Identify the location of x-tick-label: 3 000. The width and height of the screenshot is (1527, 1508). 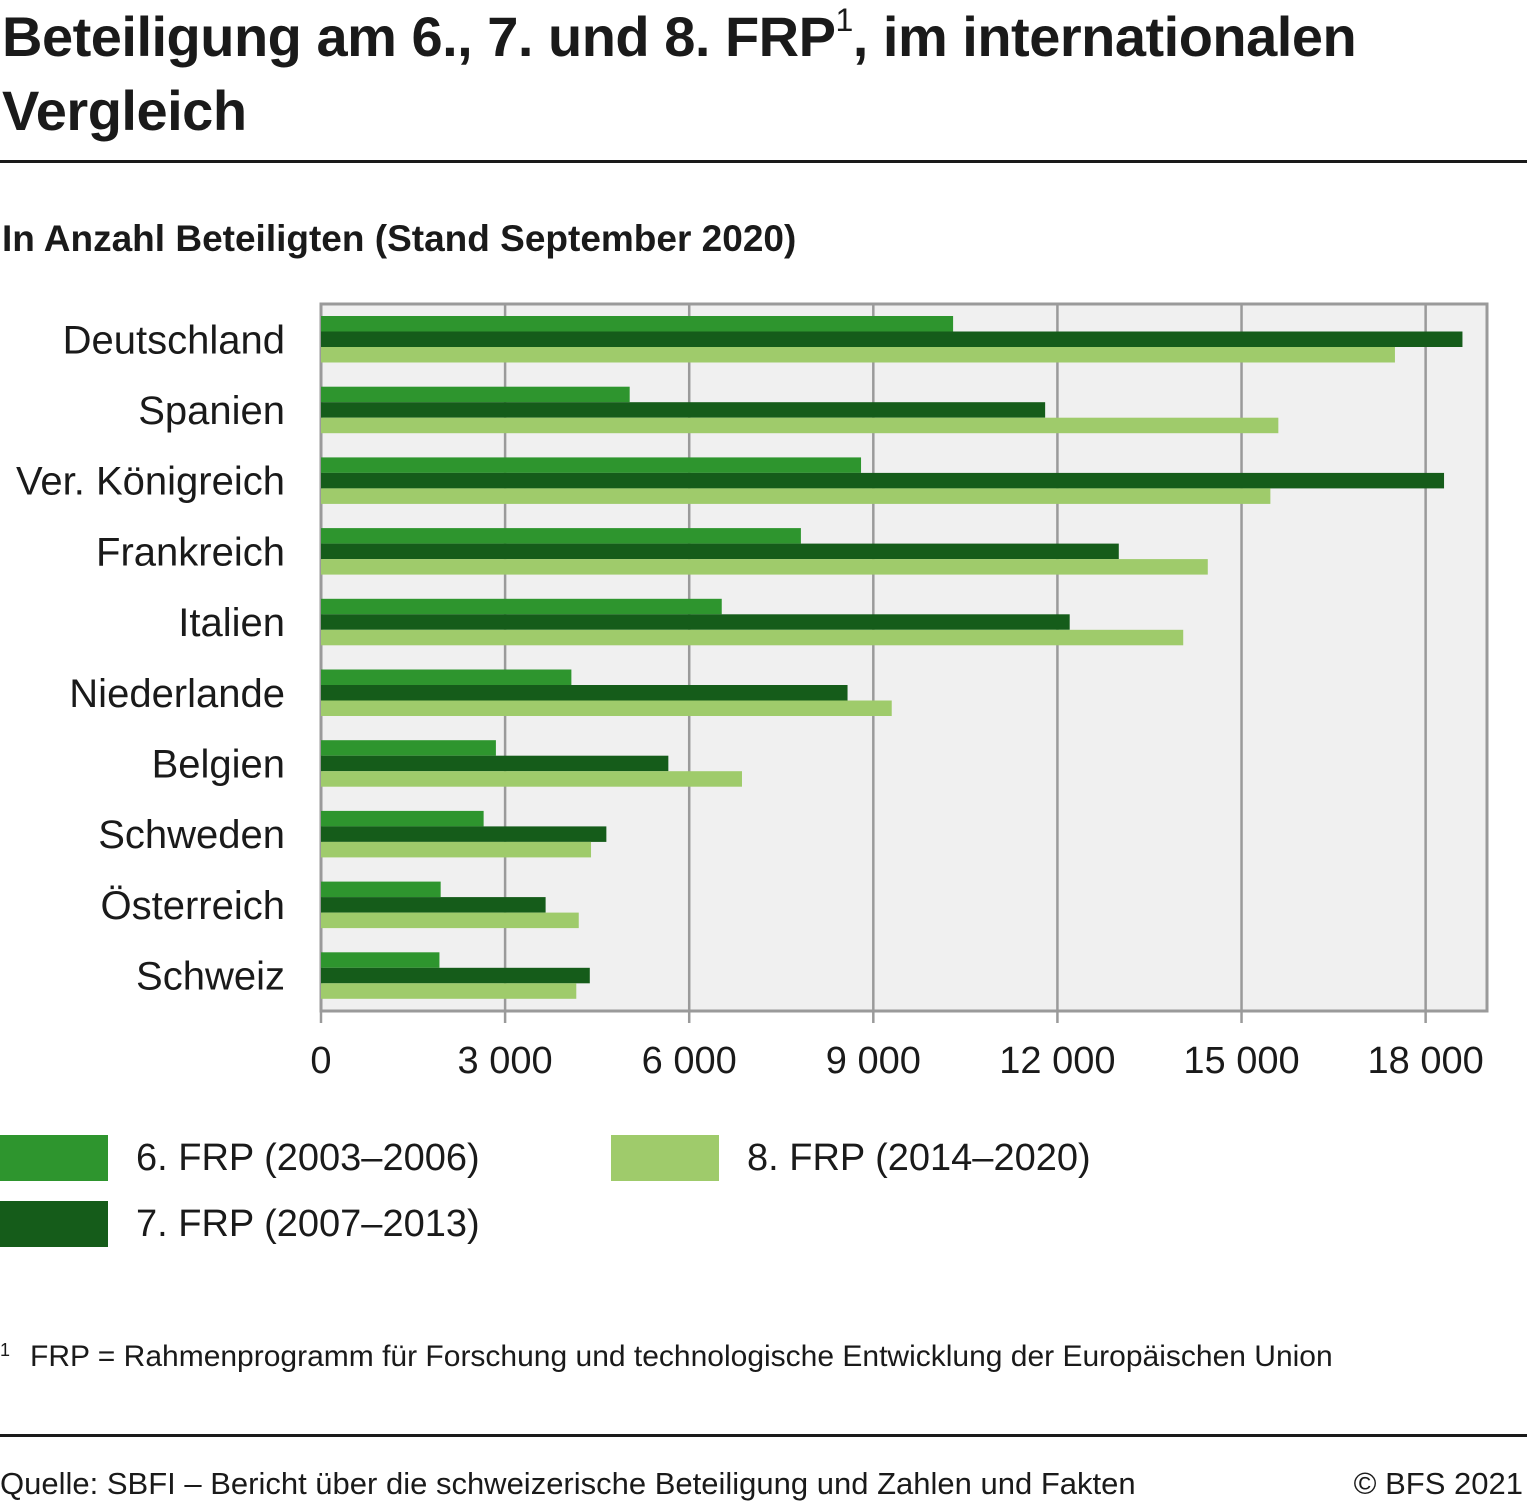
(505, 1061).